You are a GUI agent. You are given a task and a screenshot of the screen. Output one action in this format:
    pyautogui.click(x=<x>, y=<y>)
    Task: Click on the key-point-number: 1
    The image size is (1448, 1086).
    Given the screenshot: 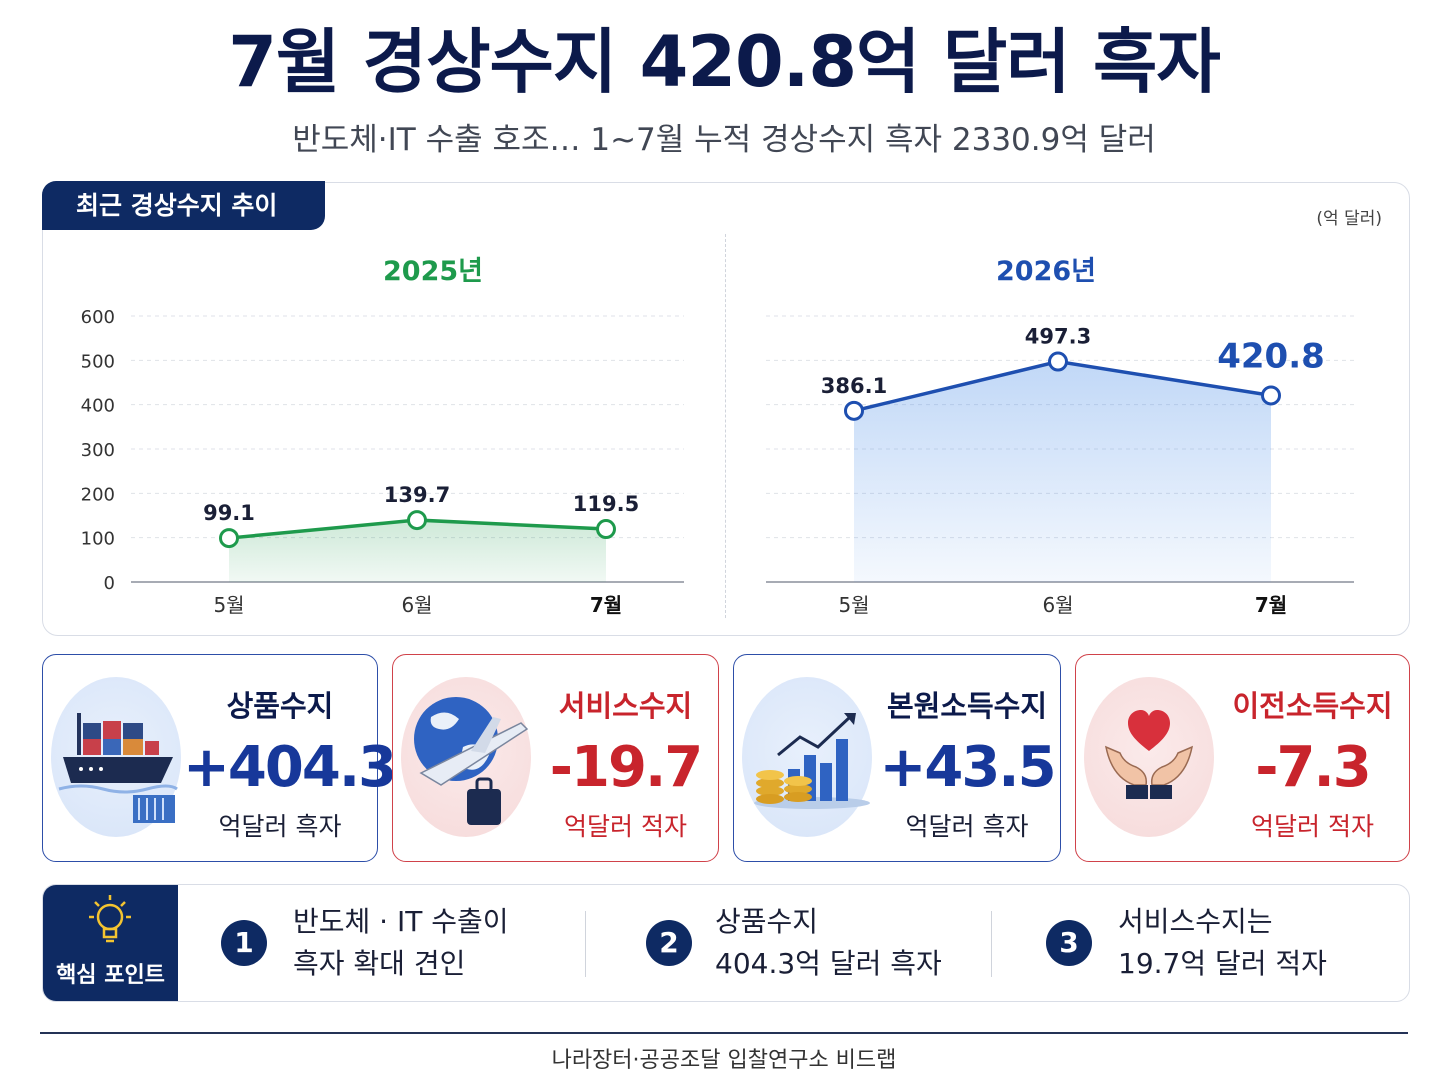 What is the action you would take?
    pyautogui.click(x=244, y=943)
    